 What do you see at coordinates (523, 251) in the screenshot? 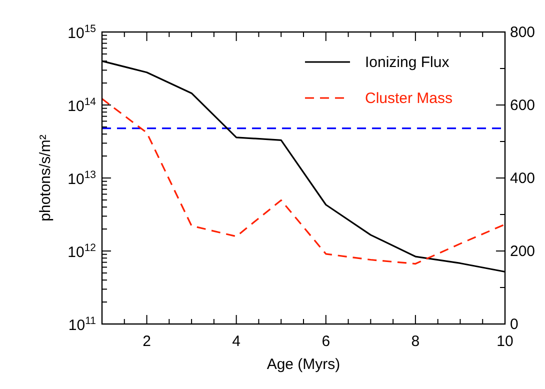
I see `y2-tick-label: 200` at bounding box center [523, 251].